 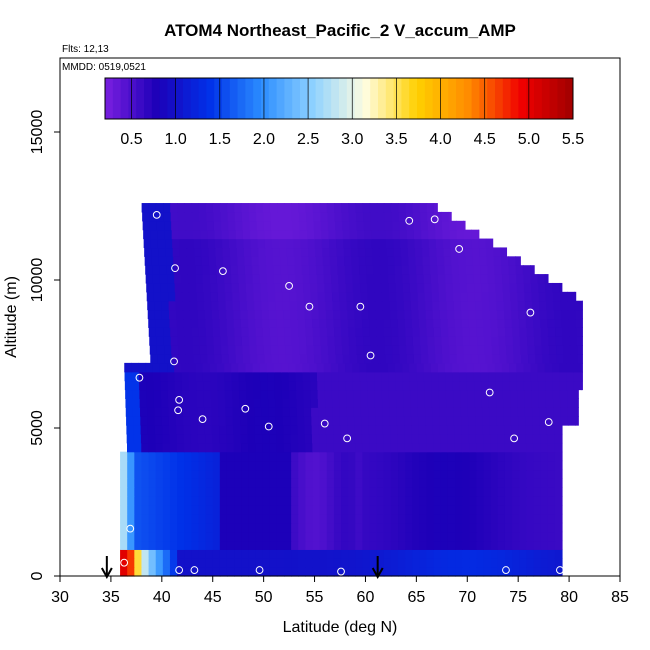 What do you see at coordinates (202, 419) in the screenshot?
I see `sample-point` at bounding box center [202, 419].